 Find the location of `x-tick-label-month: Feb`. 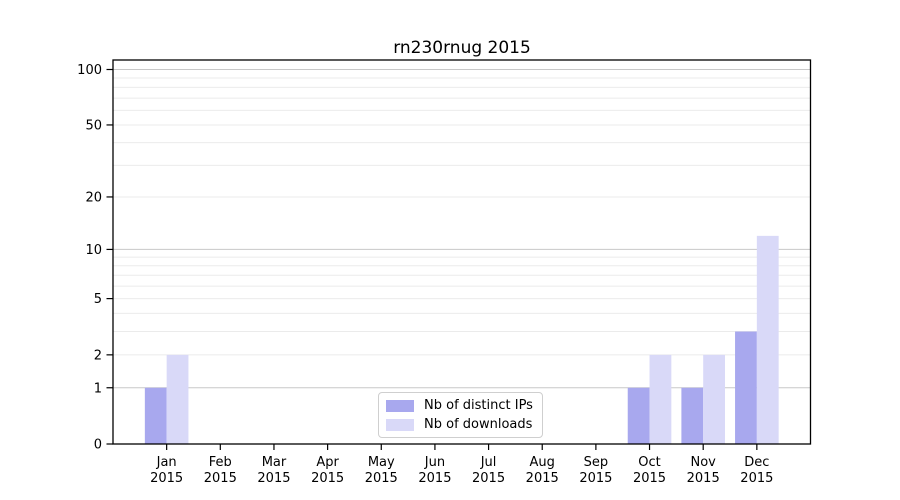

x-tick-label-month: Feb is located at coordinates (220, 462).